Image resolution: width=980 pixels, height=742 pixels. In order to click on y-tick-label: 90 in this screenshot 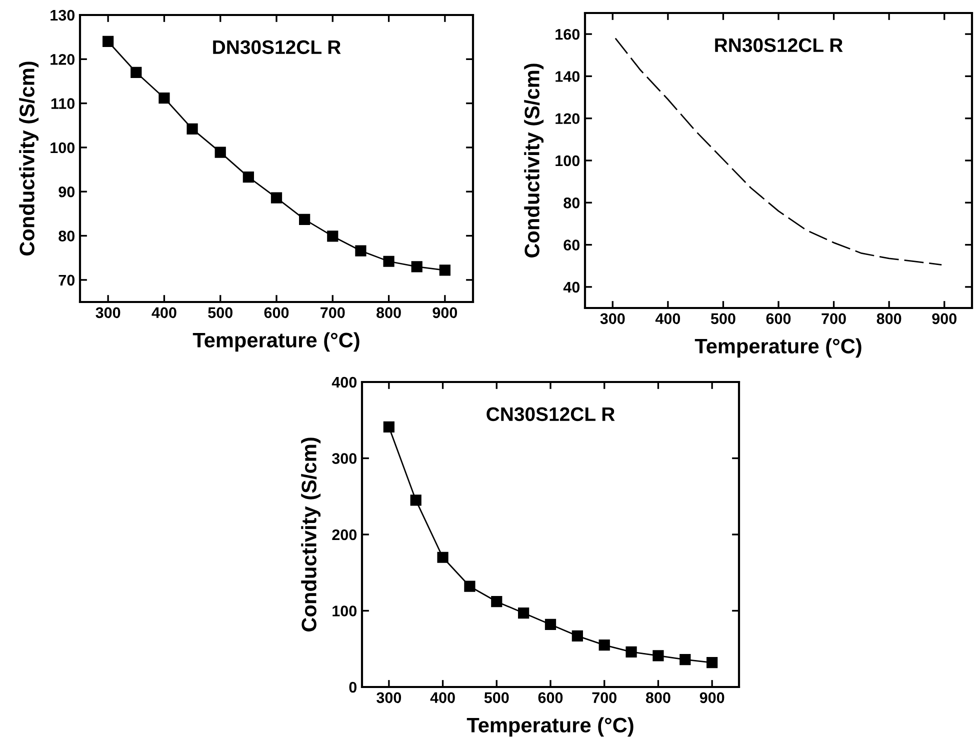, I will do `click(66, 192)`.